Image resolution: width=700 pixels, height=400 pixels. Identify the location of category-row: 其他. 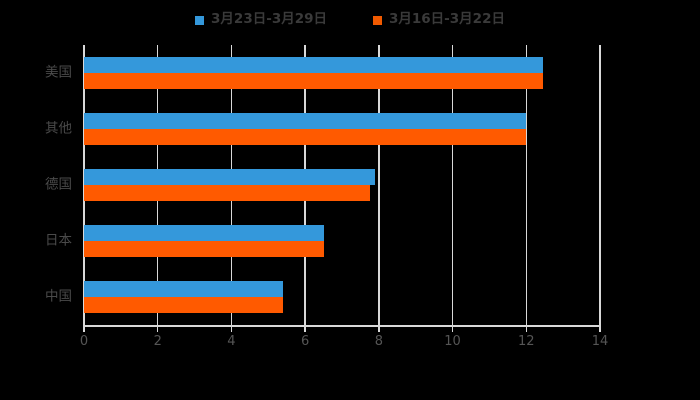
(322, 129).